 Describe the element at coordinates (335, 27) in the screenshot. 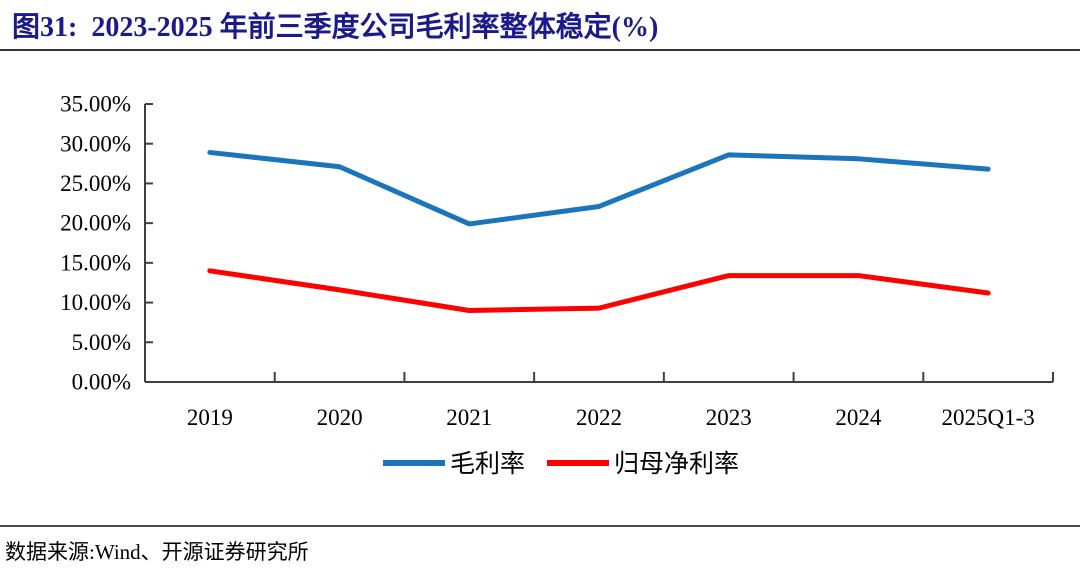

I see `figure-title: 图31: 2023-2025 年前三季度公司毛利率整体稳定(%)` at that location.